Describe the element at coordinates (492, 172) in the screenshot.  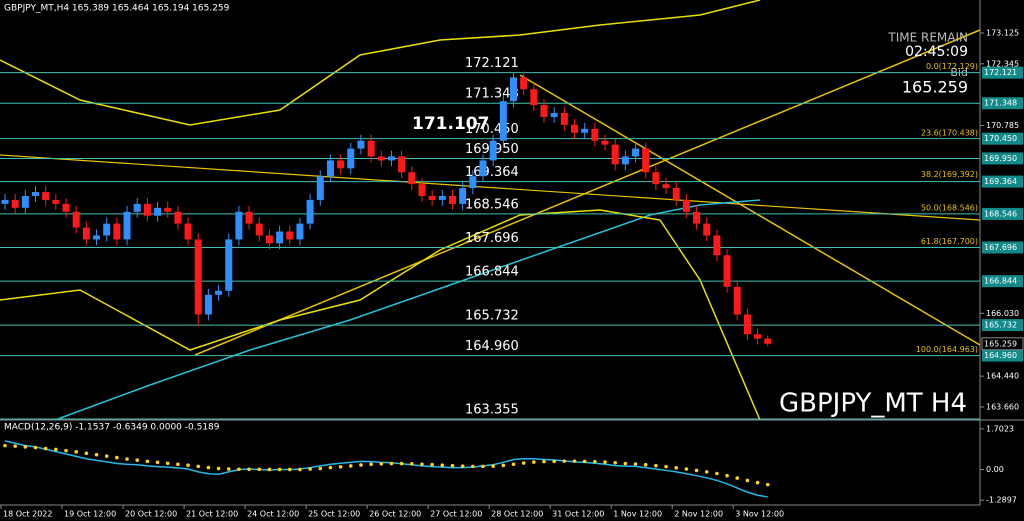
I see `level-label: 169.364` at that location.